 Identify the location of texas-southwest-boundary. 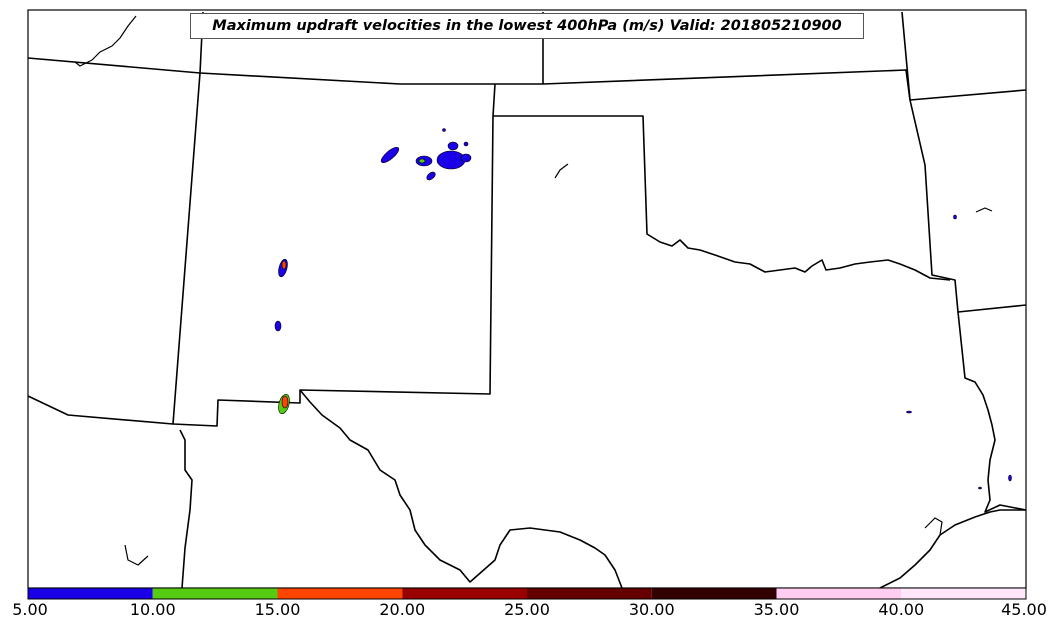
(461, 489).